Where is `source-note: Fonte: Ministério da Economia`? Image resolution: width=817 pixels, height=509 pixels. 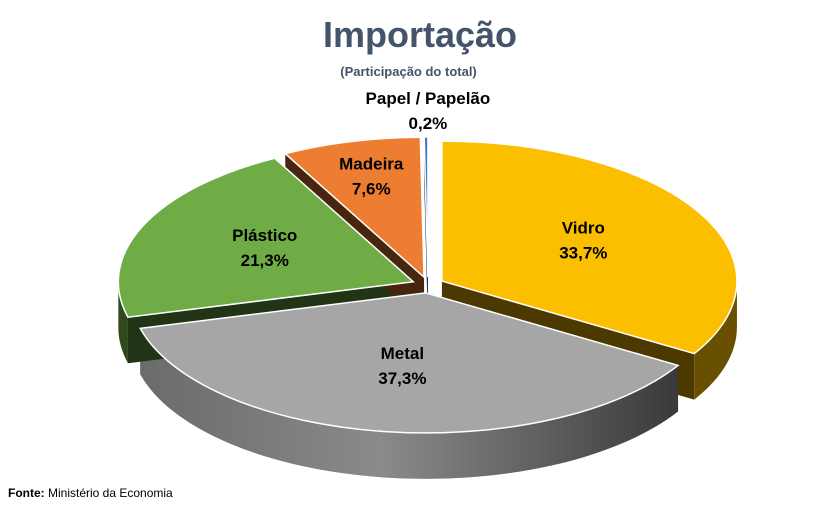
source-note: Fonte: Ministério da Economia is located at coordinates (90, 493).